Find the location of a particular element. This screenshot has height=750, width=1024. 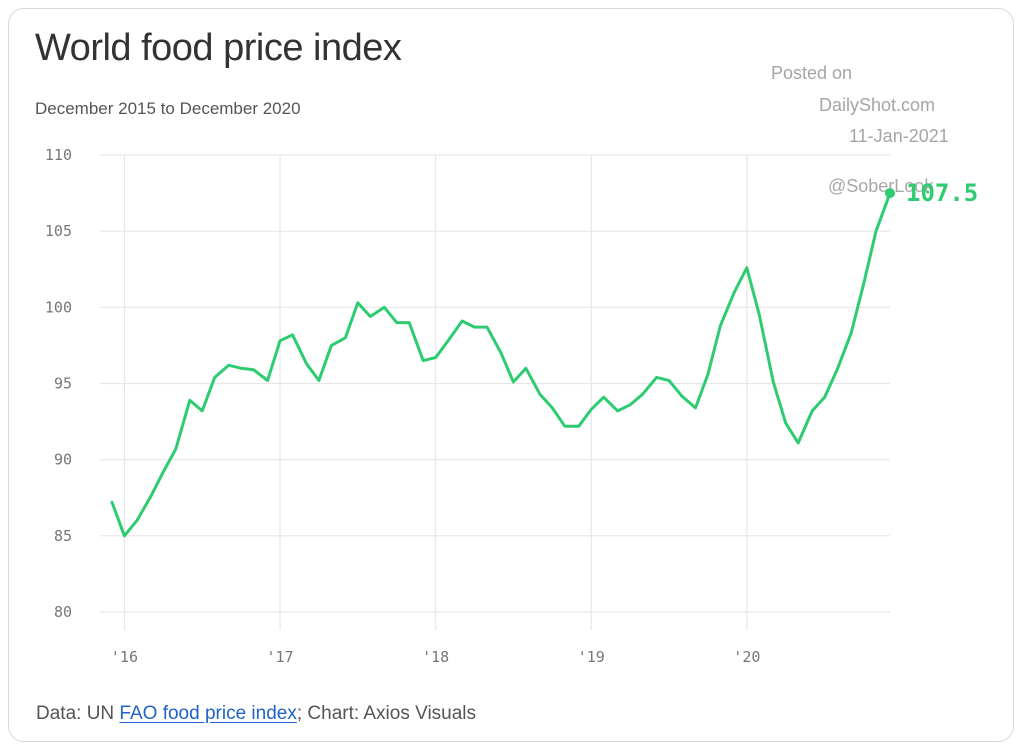

last-point-marker is located at coordinates (890, 193).